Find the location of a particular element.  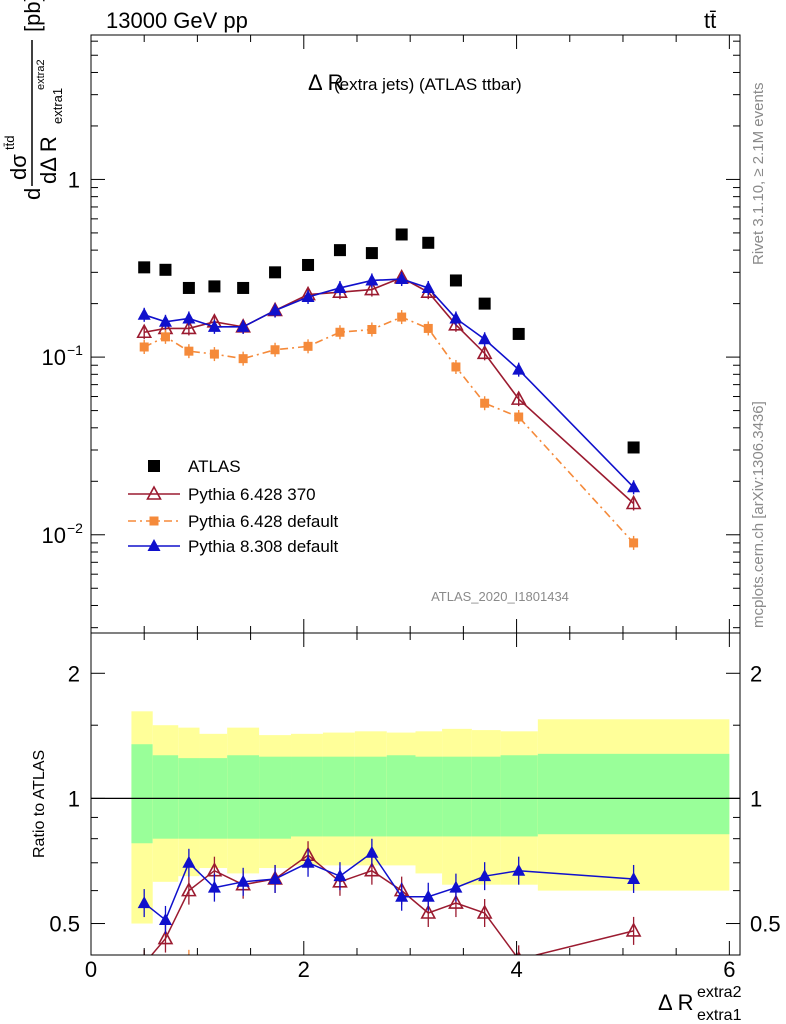

ratio-y-label: Ratio to ATLAS is located at coordinates (39, 804).